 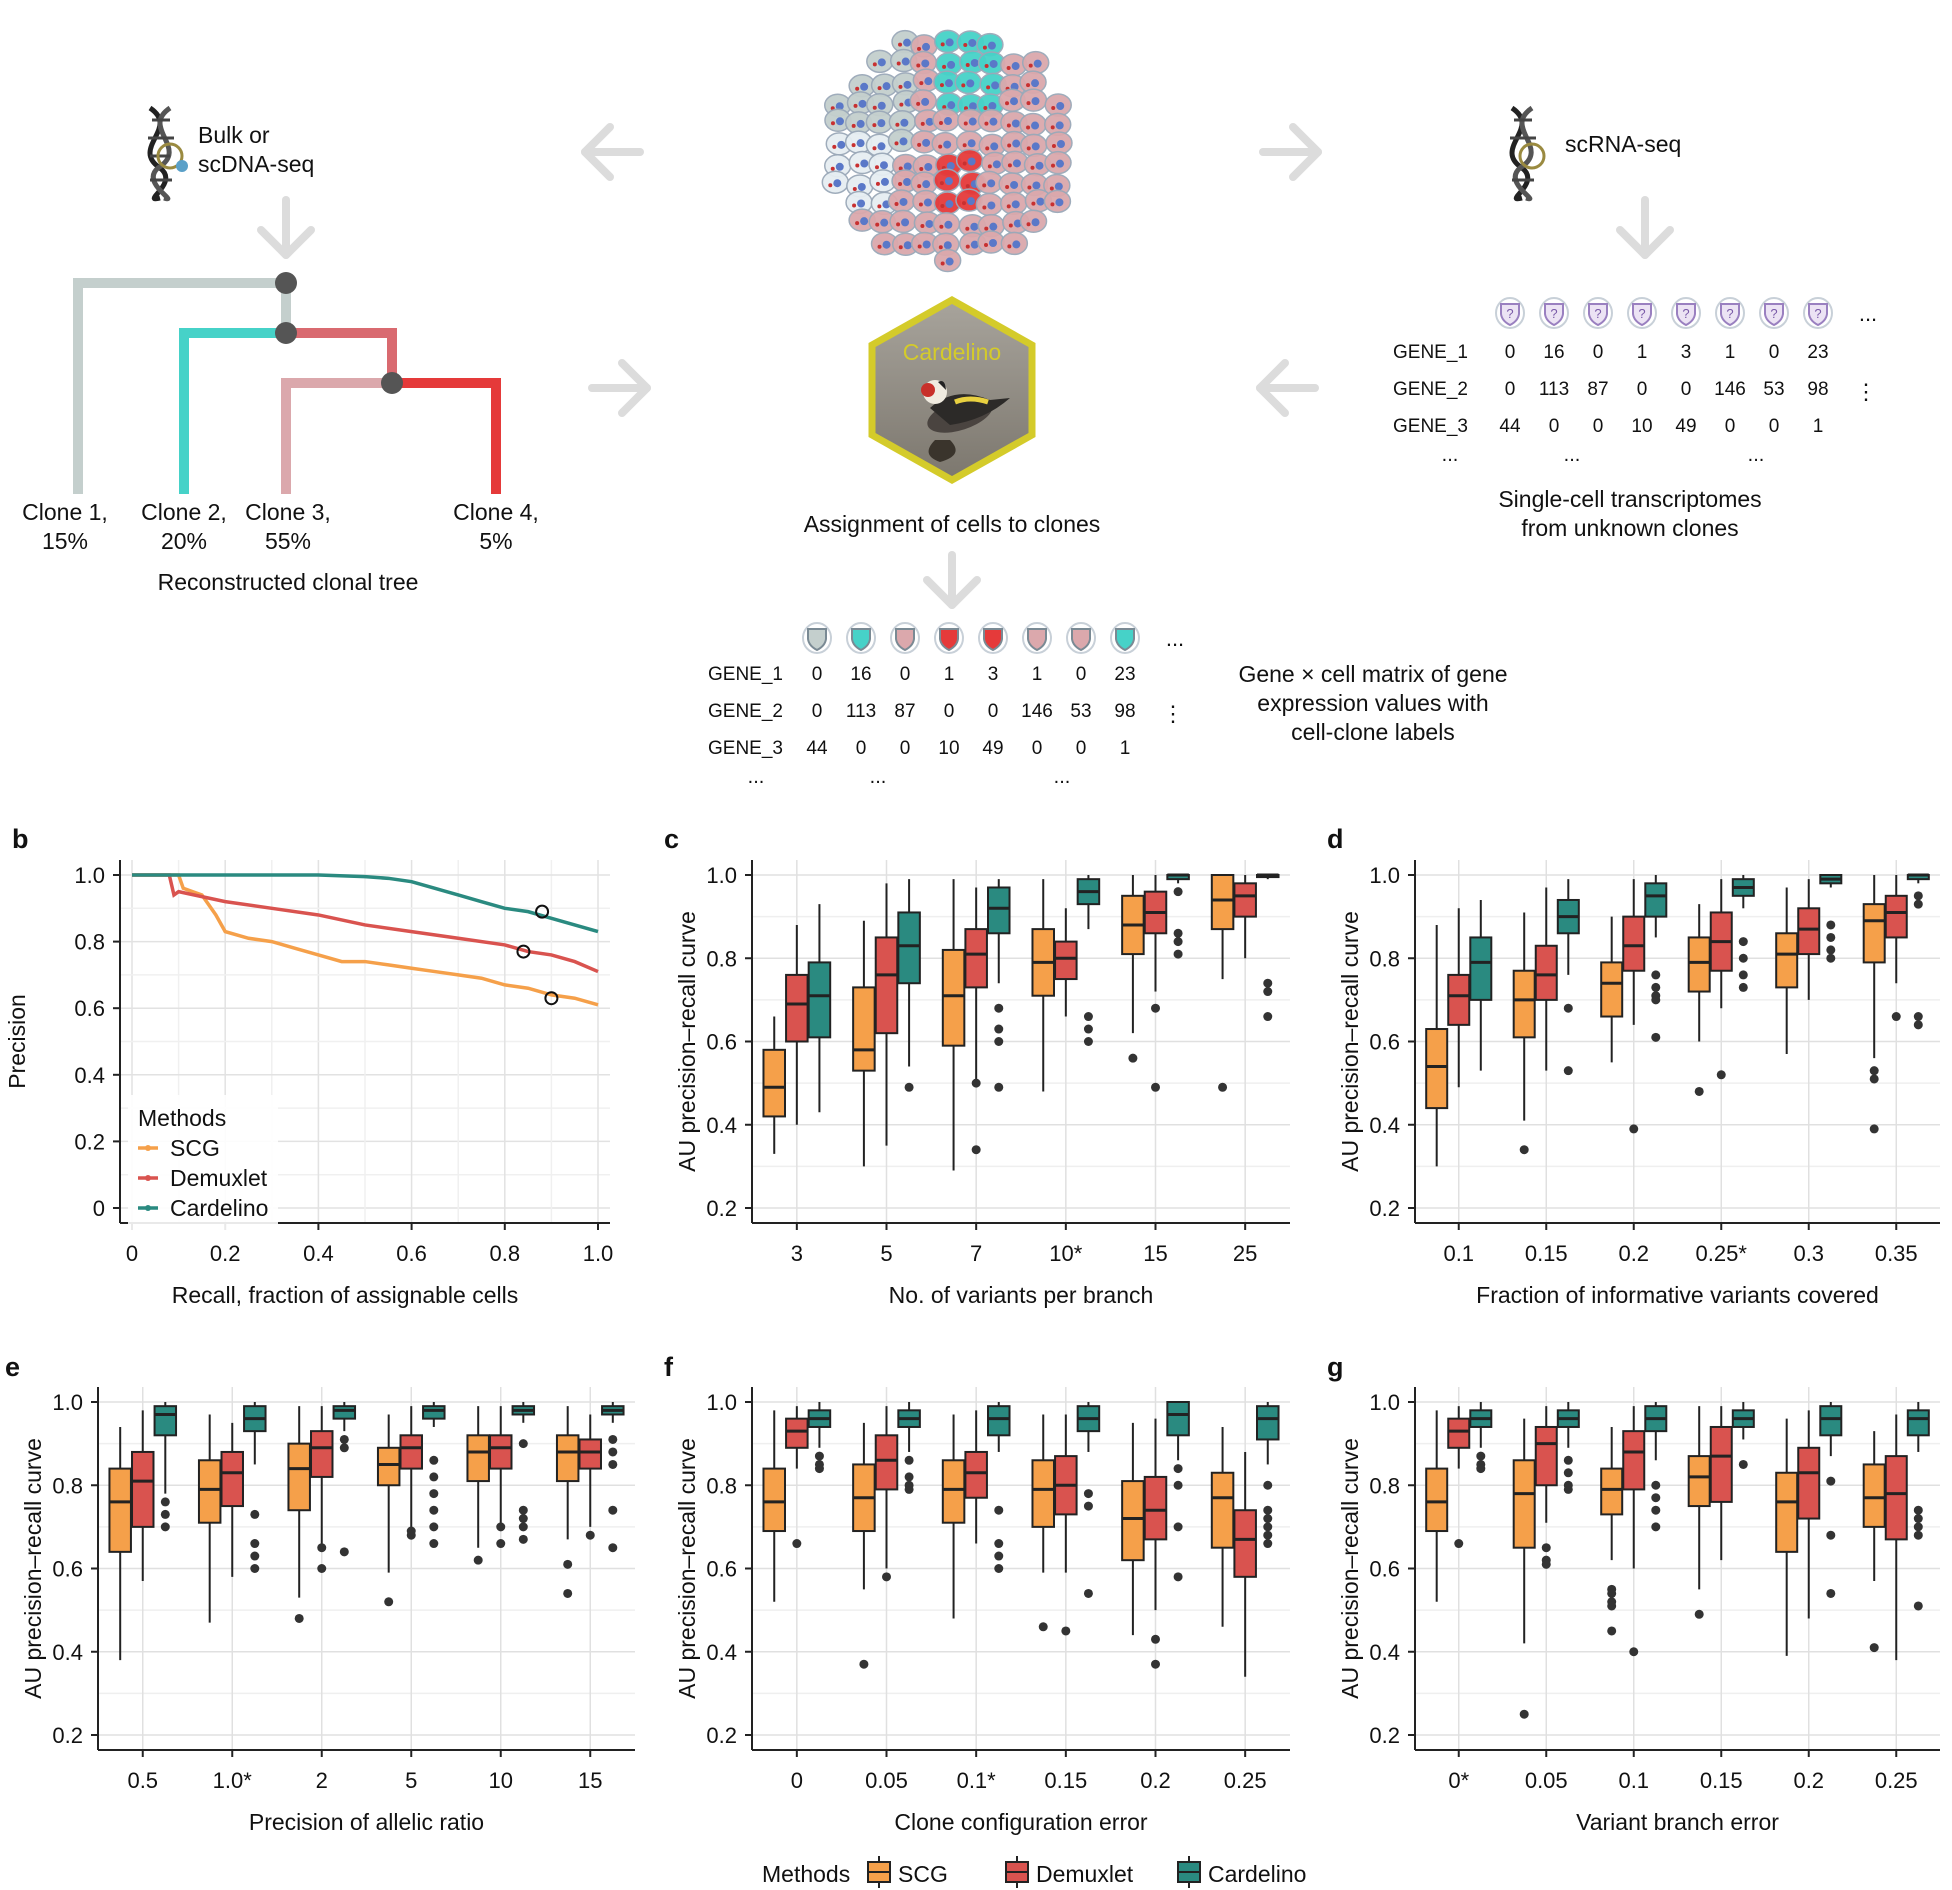 I want to click on x-tick-label: 0*, so click(x=1458, y=1780).